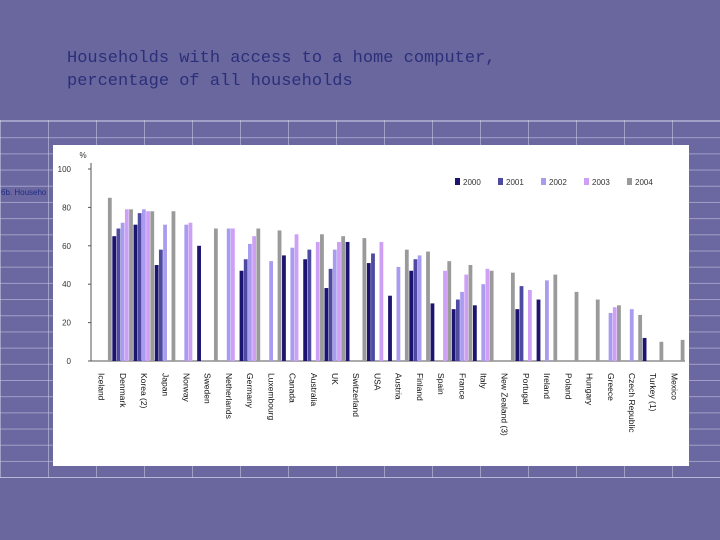 The height and width of the screenshot is (540, 720). I want to click on side-label: 6b. Househo, so click(24, 192).